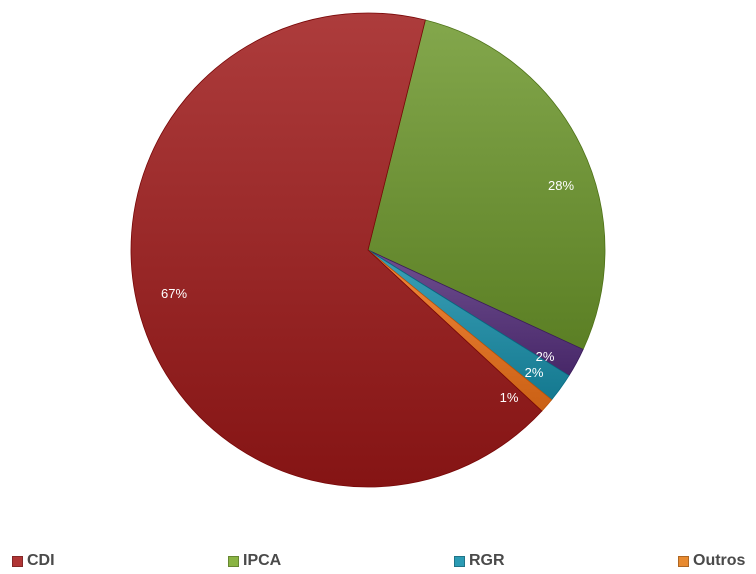 Image resolution: width=756 pixels, height=574 pixels. I want to click on legend-swatch-rgr, so click(459, 561).